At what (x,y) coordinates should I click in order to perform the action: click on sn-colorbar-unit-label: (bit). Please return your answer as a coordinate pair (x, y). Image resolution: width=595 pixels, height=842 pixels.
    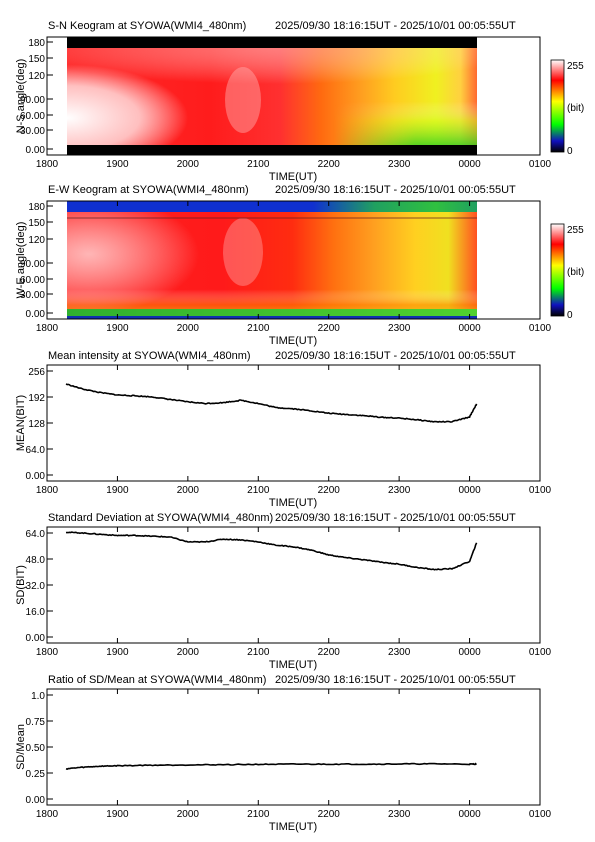
    Looking at the image, I should click on (575, 108).